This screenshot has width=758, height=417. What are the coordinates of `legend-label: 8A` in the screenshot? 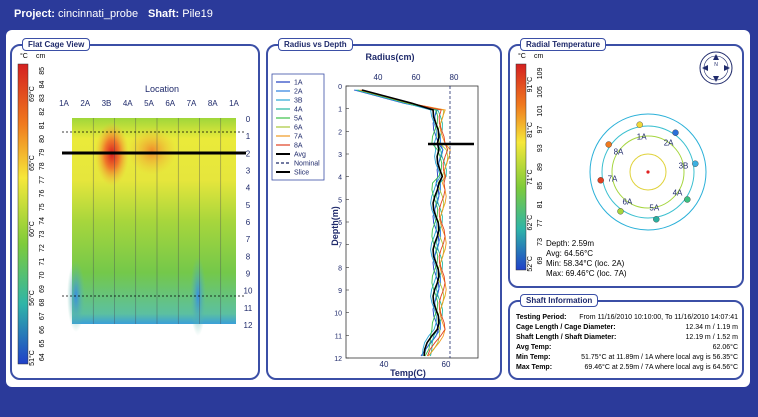 It's located at (298, 146).